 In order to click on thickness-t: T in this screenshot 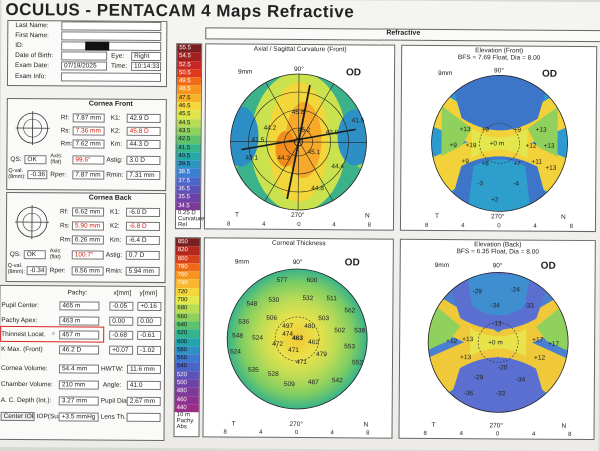, I will do `click(234, 424)`.